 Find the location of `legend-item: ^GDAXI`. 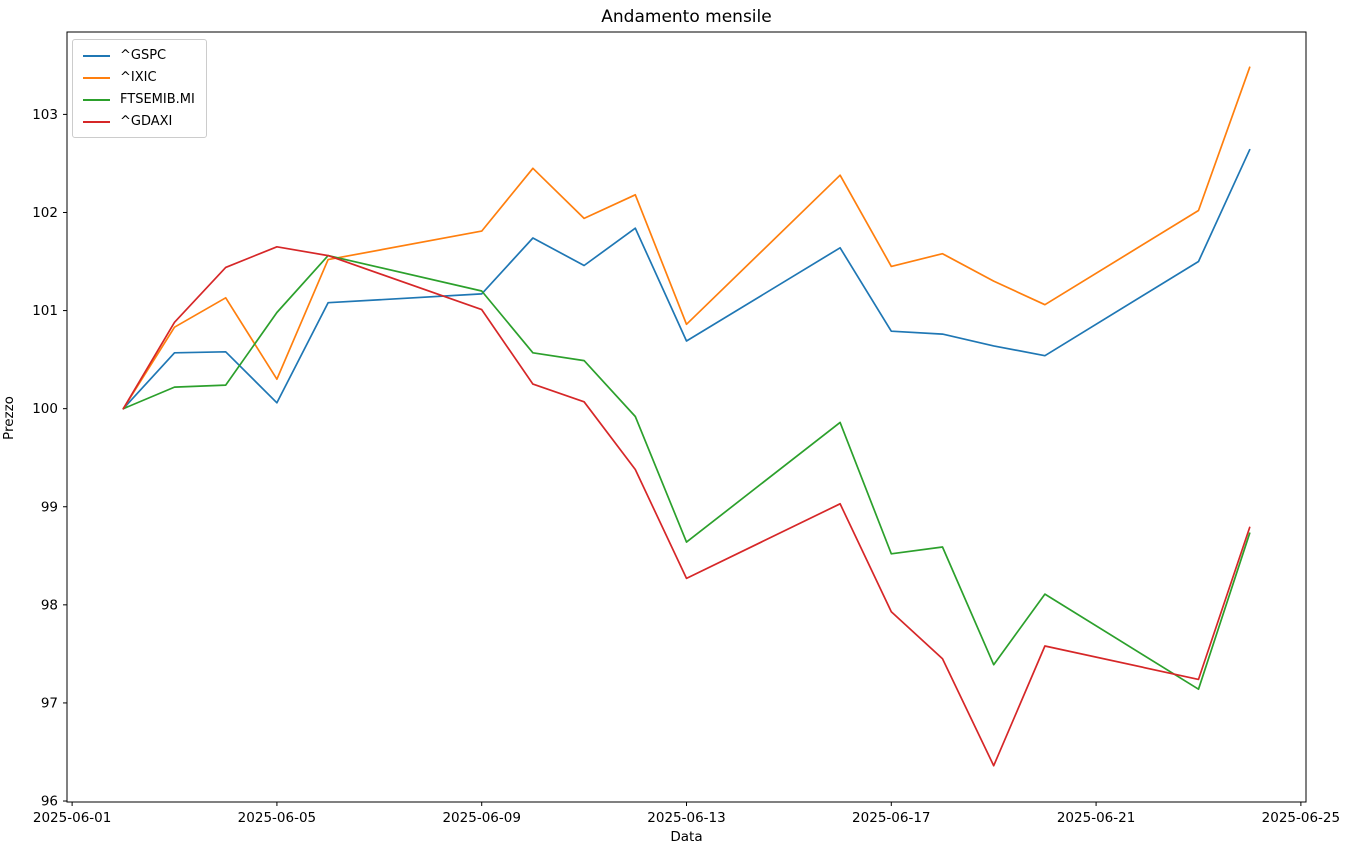

legend-item: ^GDAXI is located at coordinates (139, 121).